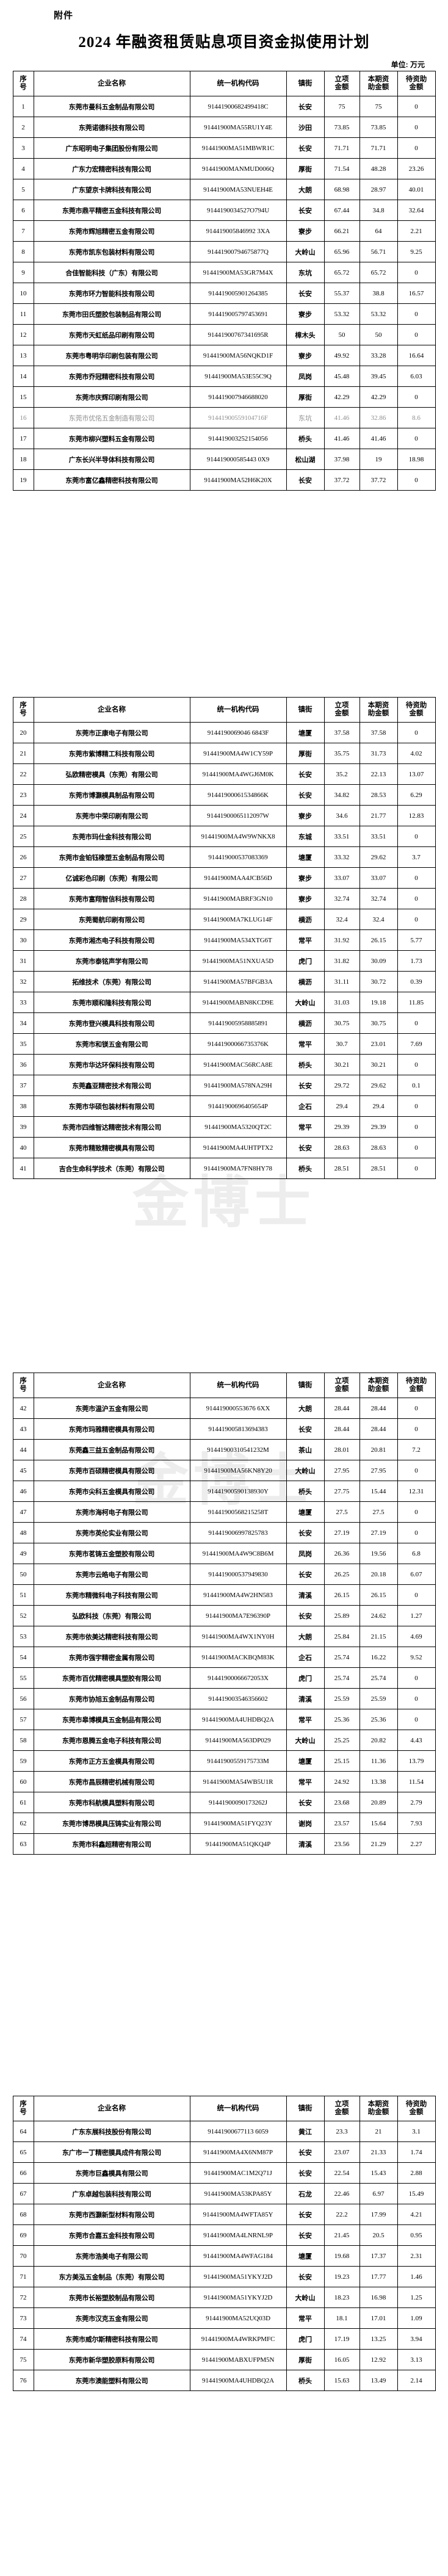 The height and width of the screenshot is (2576, 448). What do you see at coordinates (238, 815) in the screenshot?
I see `row-org-code: 91441900065112097W` at bounding box center [238, 815].